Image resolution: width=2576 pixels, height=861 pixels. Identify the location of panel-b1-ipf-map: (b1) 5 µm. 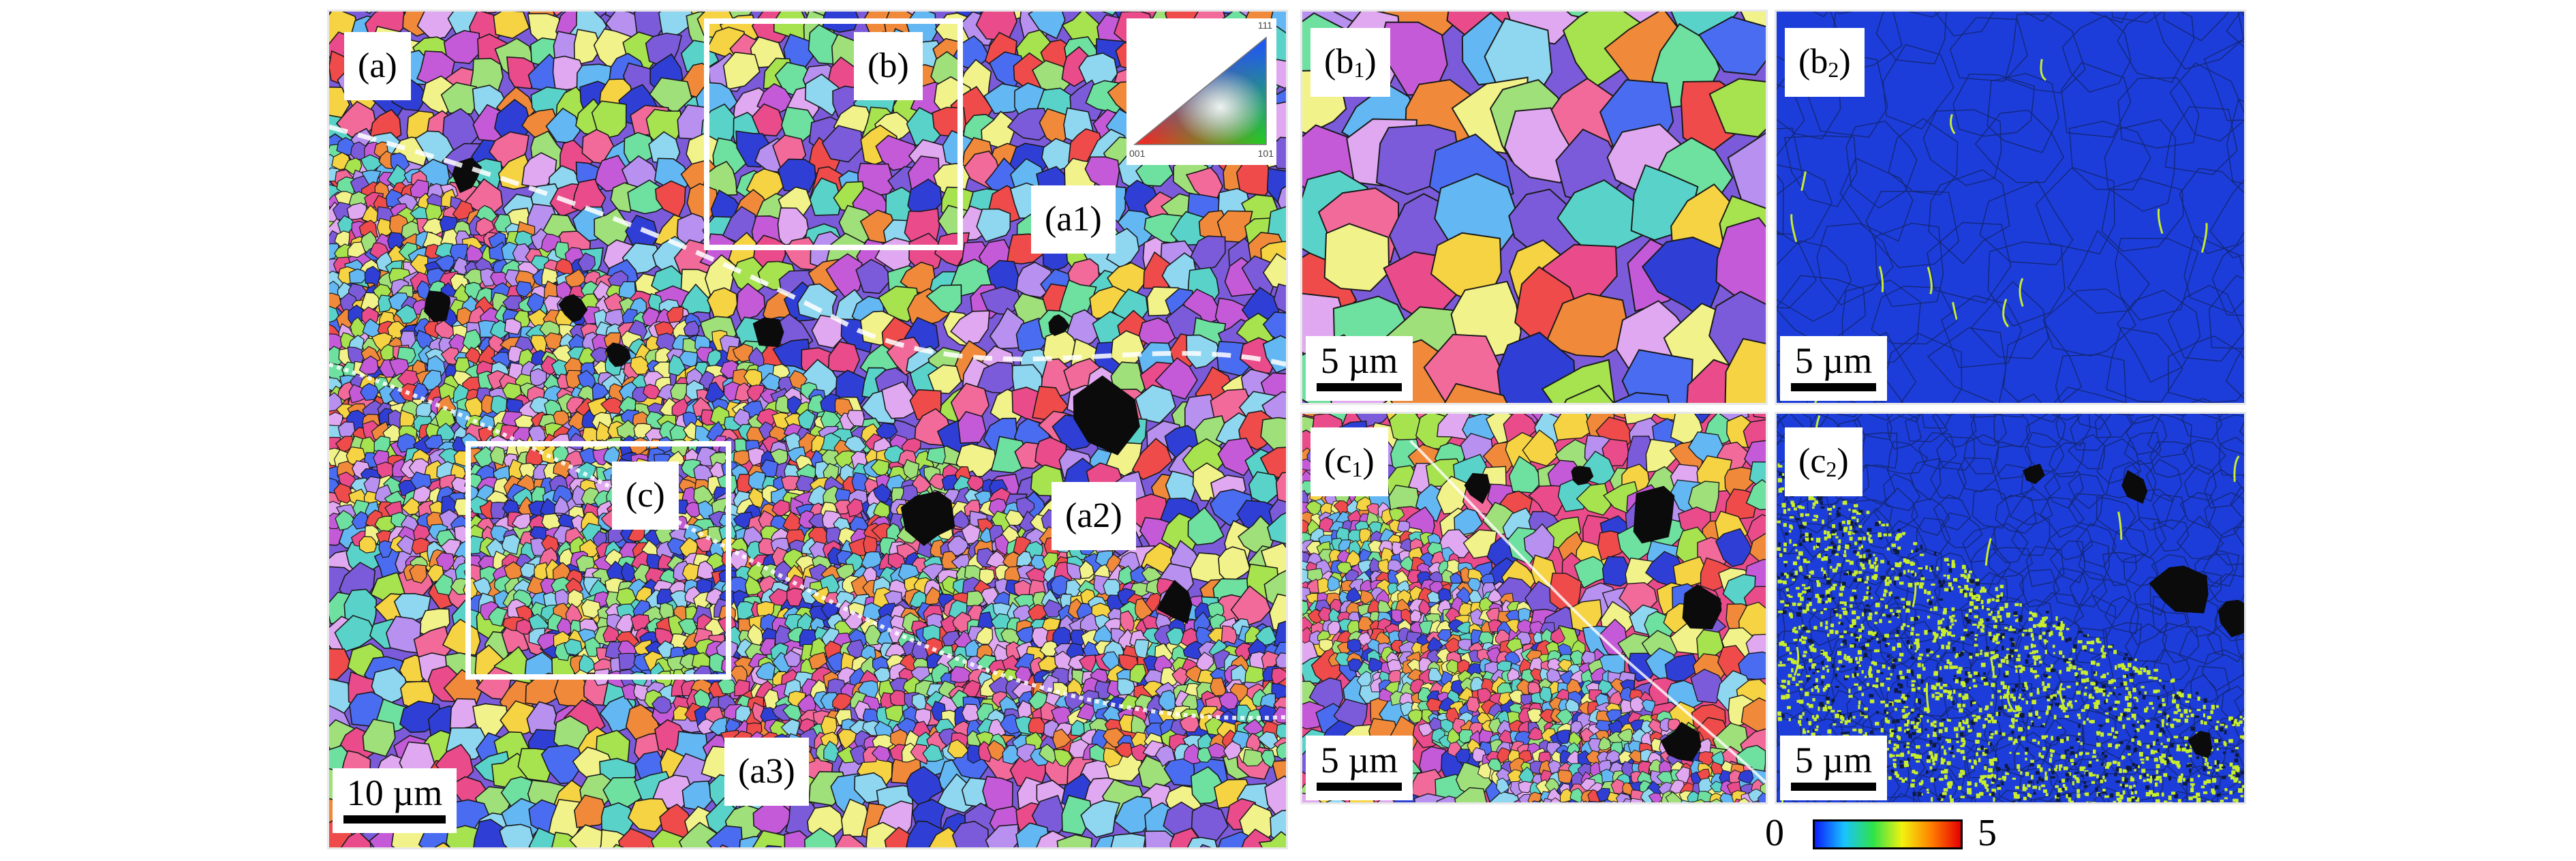
(1534, 208).